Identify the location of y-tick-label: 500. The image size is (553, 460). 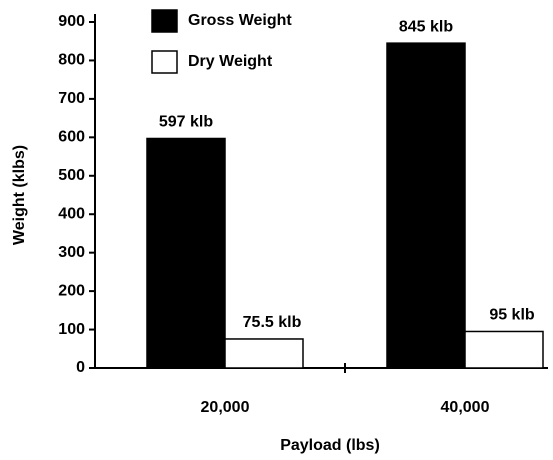
(71, 175).